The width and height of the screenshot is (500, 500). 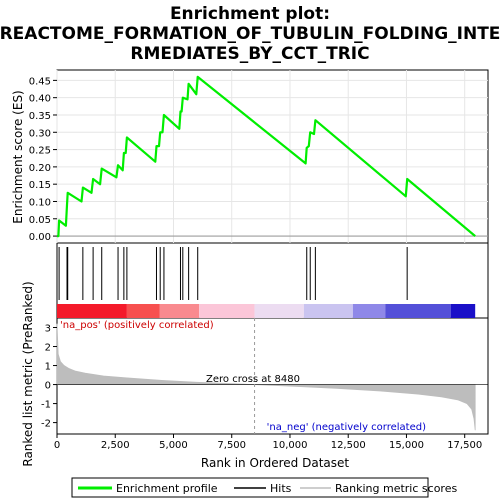 What do you see at coordinates (275, 463) in the screenshot?
I see `x-axis-label: Rank in Ordered Dataset` at bounding box center [275, 463].